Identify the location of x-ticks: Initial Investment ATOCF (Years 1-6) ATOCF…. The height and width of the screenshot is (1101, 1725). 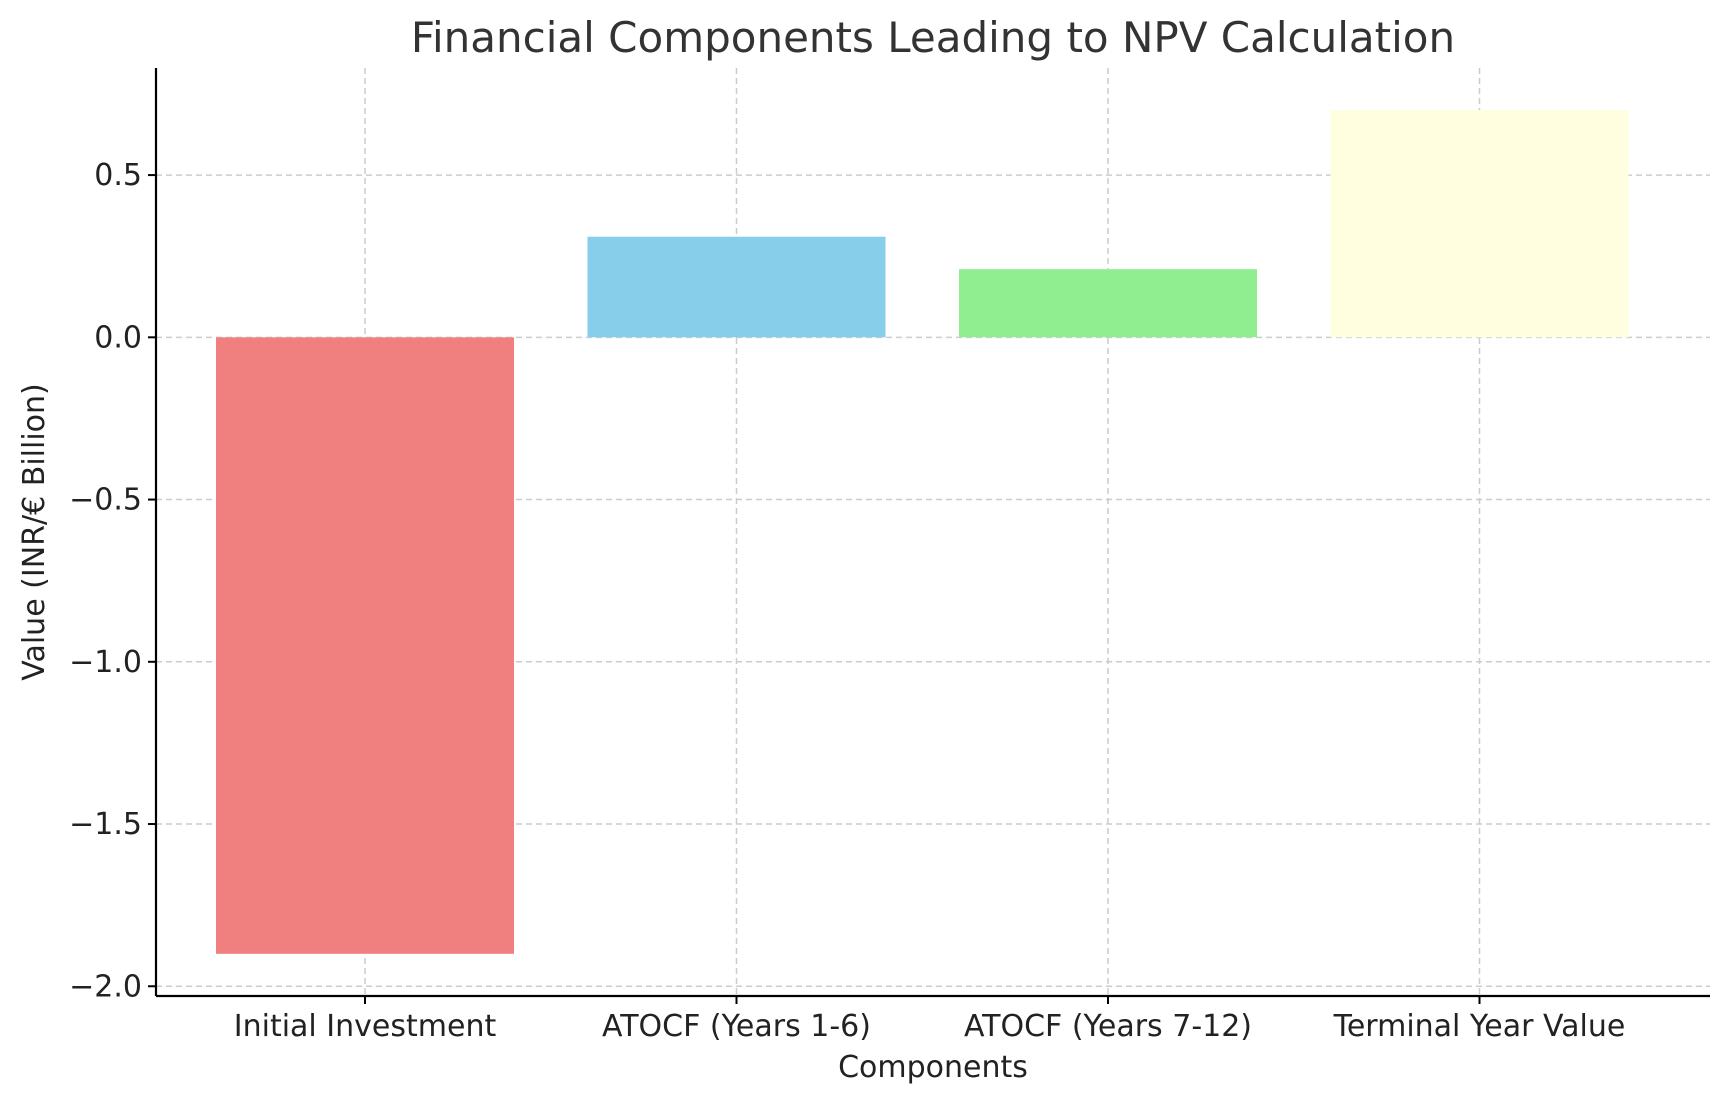
(930, 1020).